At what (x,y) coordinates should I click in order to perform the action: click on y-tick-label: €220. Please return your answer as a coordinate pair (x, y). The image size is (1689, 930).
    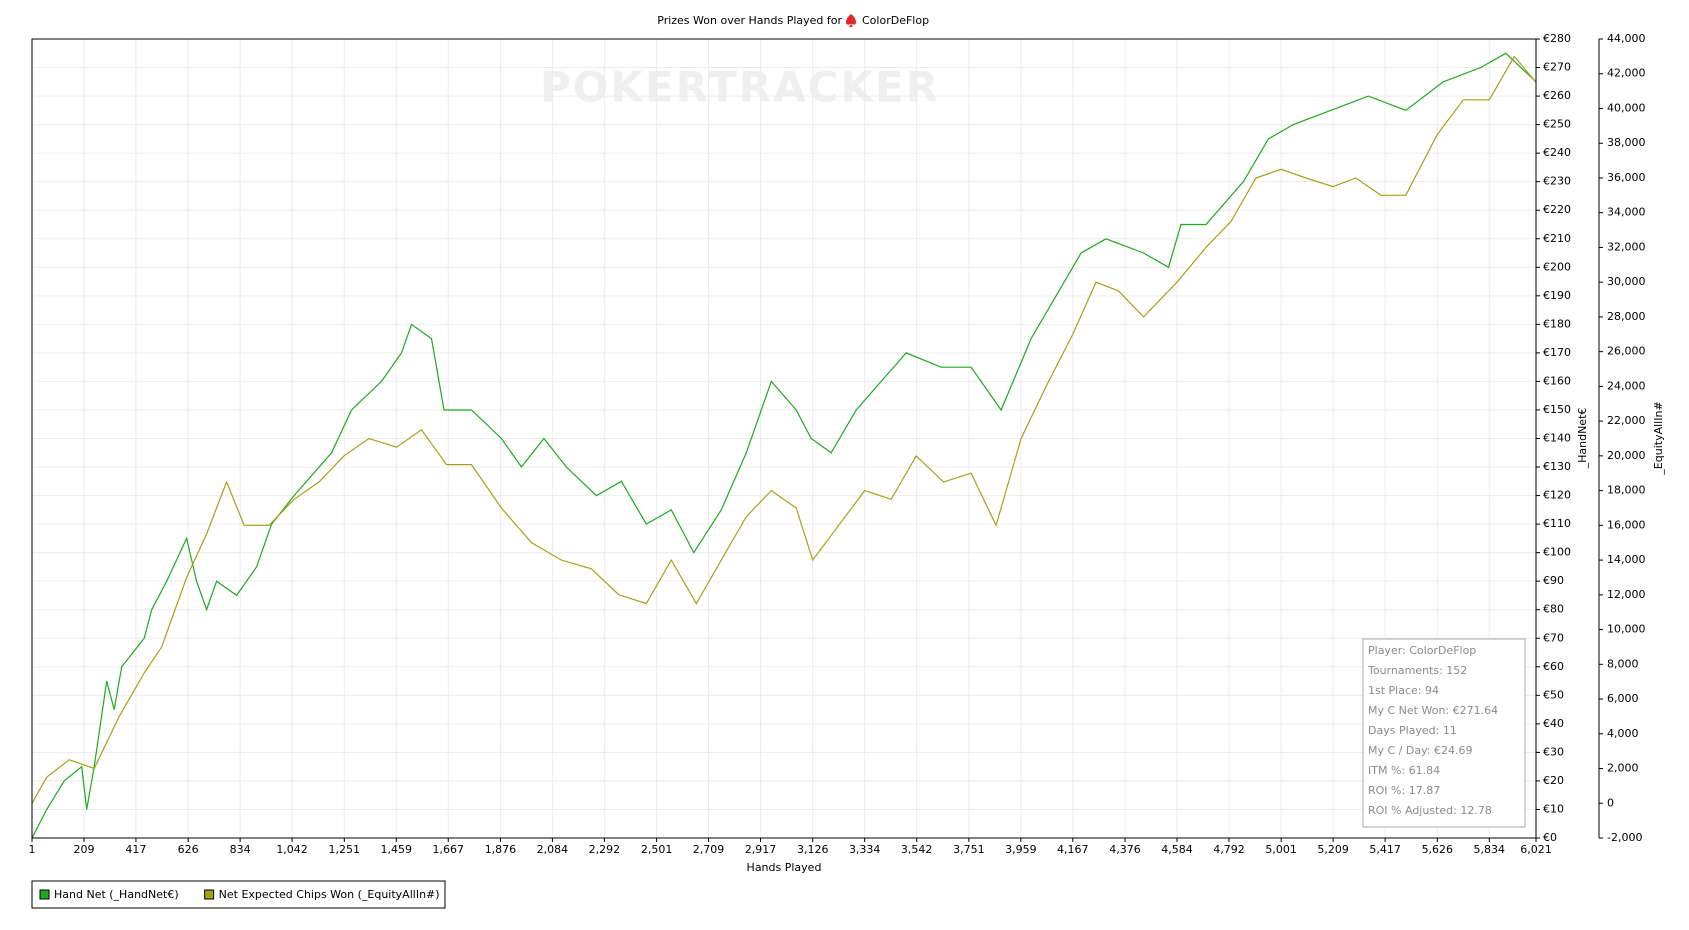
    Looking at the image, I should click on (1557, 209).